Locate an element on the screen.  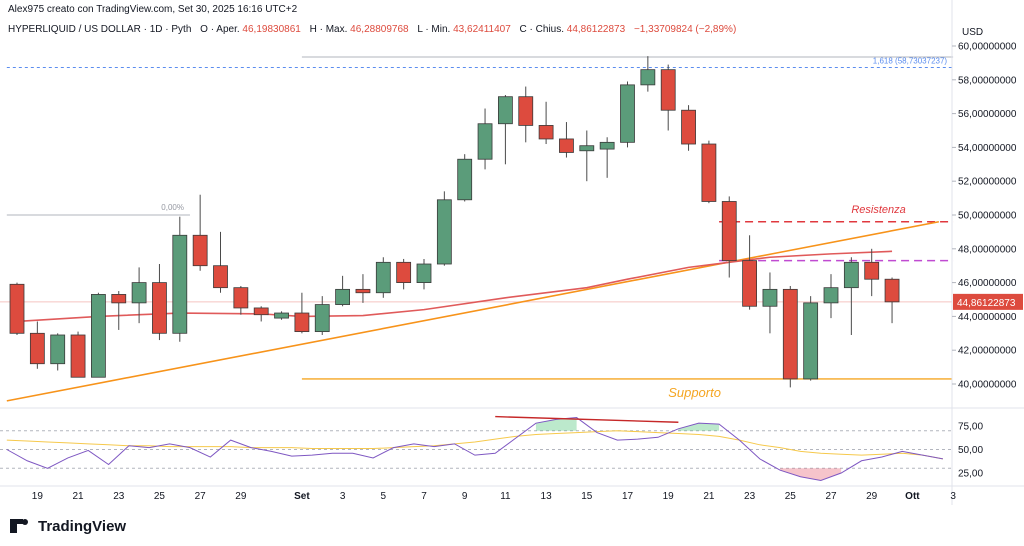
x-tick-label: 11 is located at coordinates (505, 496).